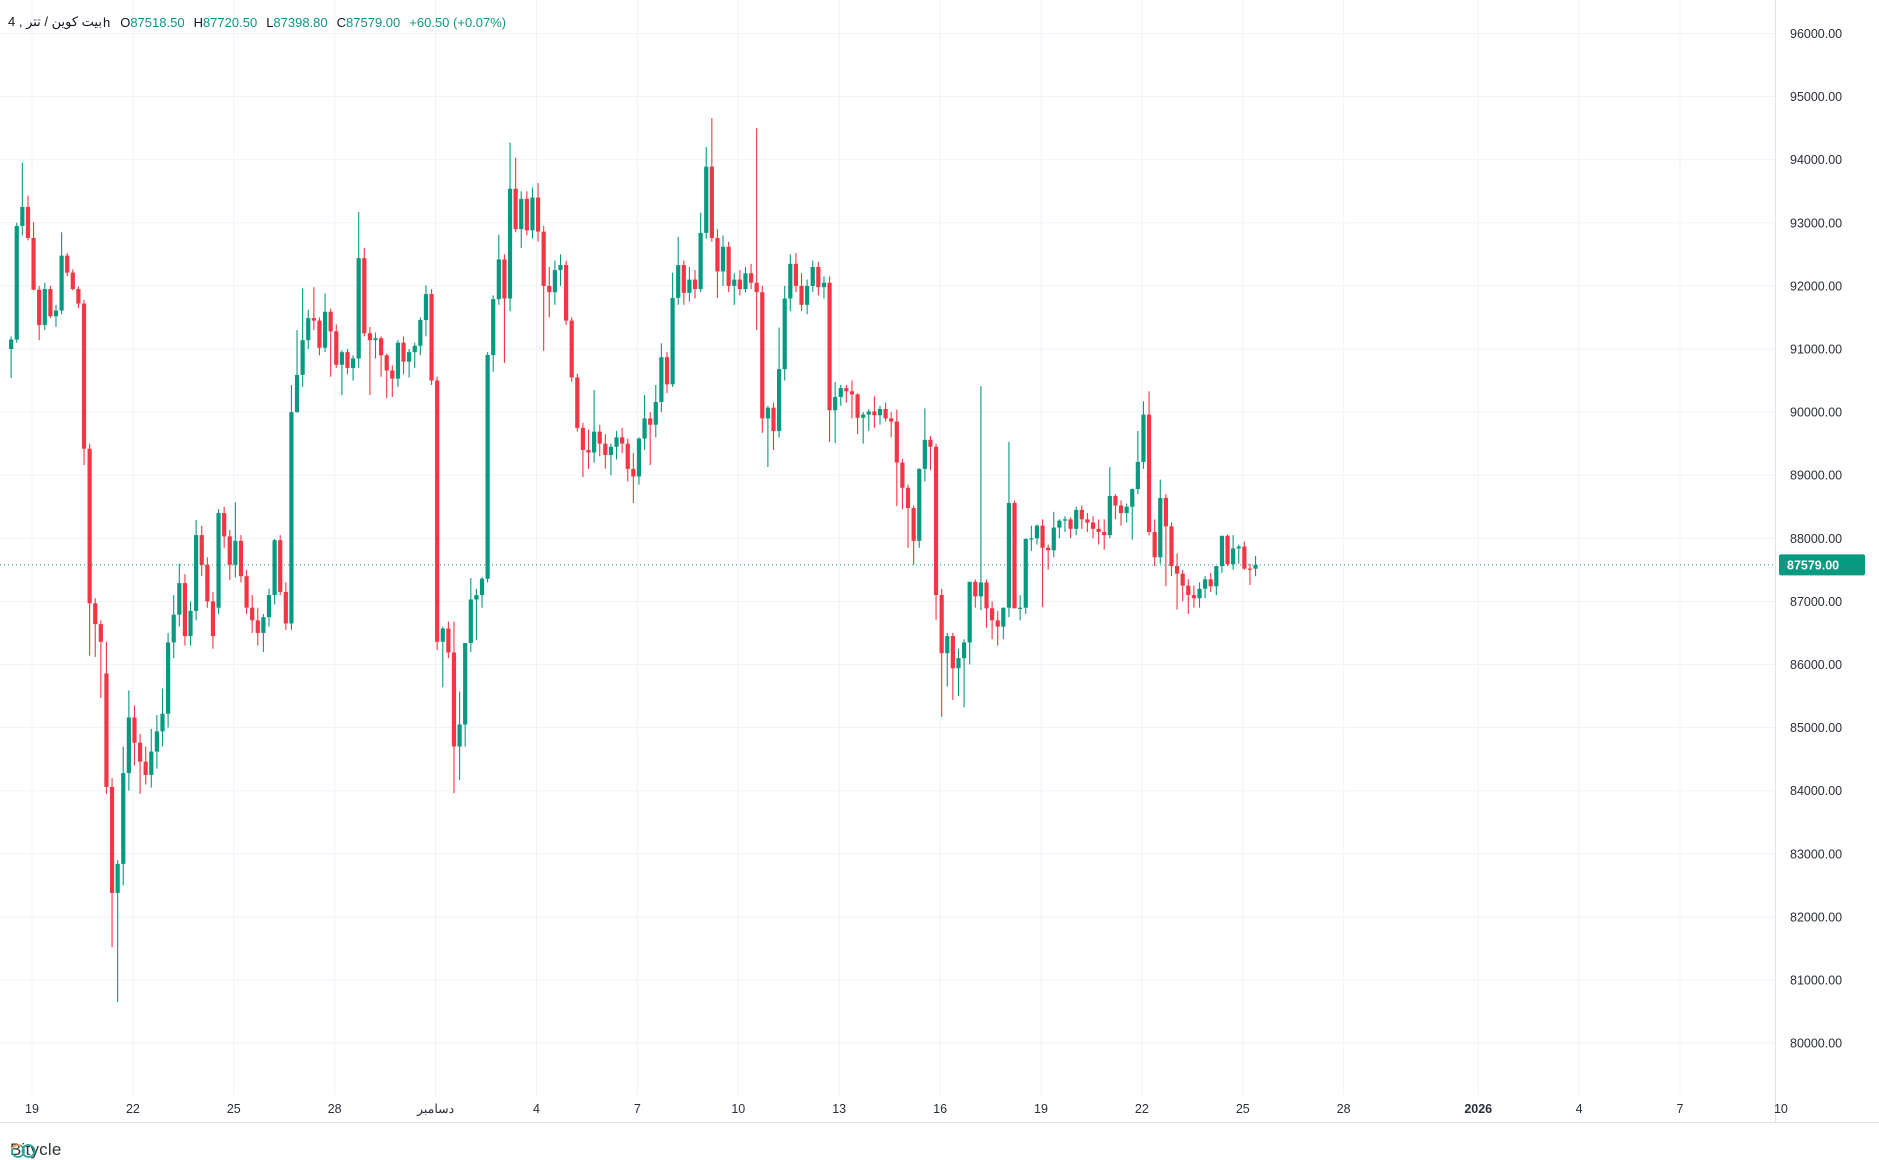  I want to click on time-axis-label: دسامبر, so click(435, 1109).